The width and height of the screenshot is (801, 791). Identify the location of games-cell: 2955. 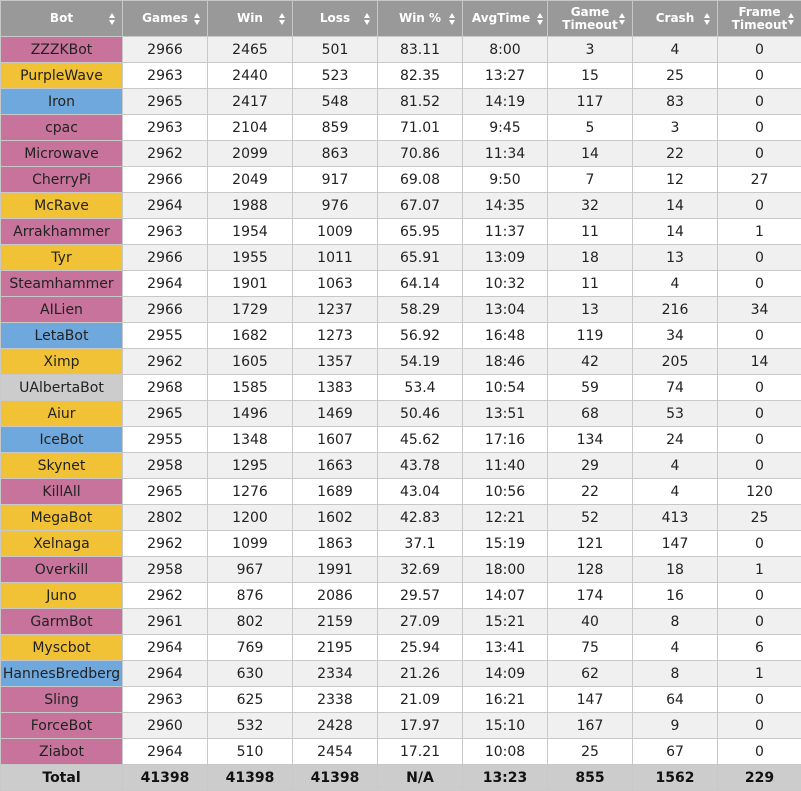
(165, 440).